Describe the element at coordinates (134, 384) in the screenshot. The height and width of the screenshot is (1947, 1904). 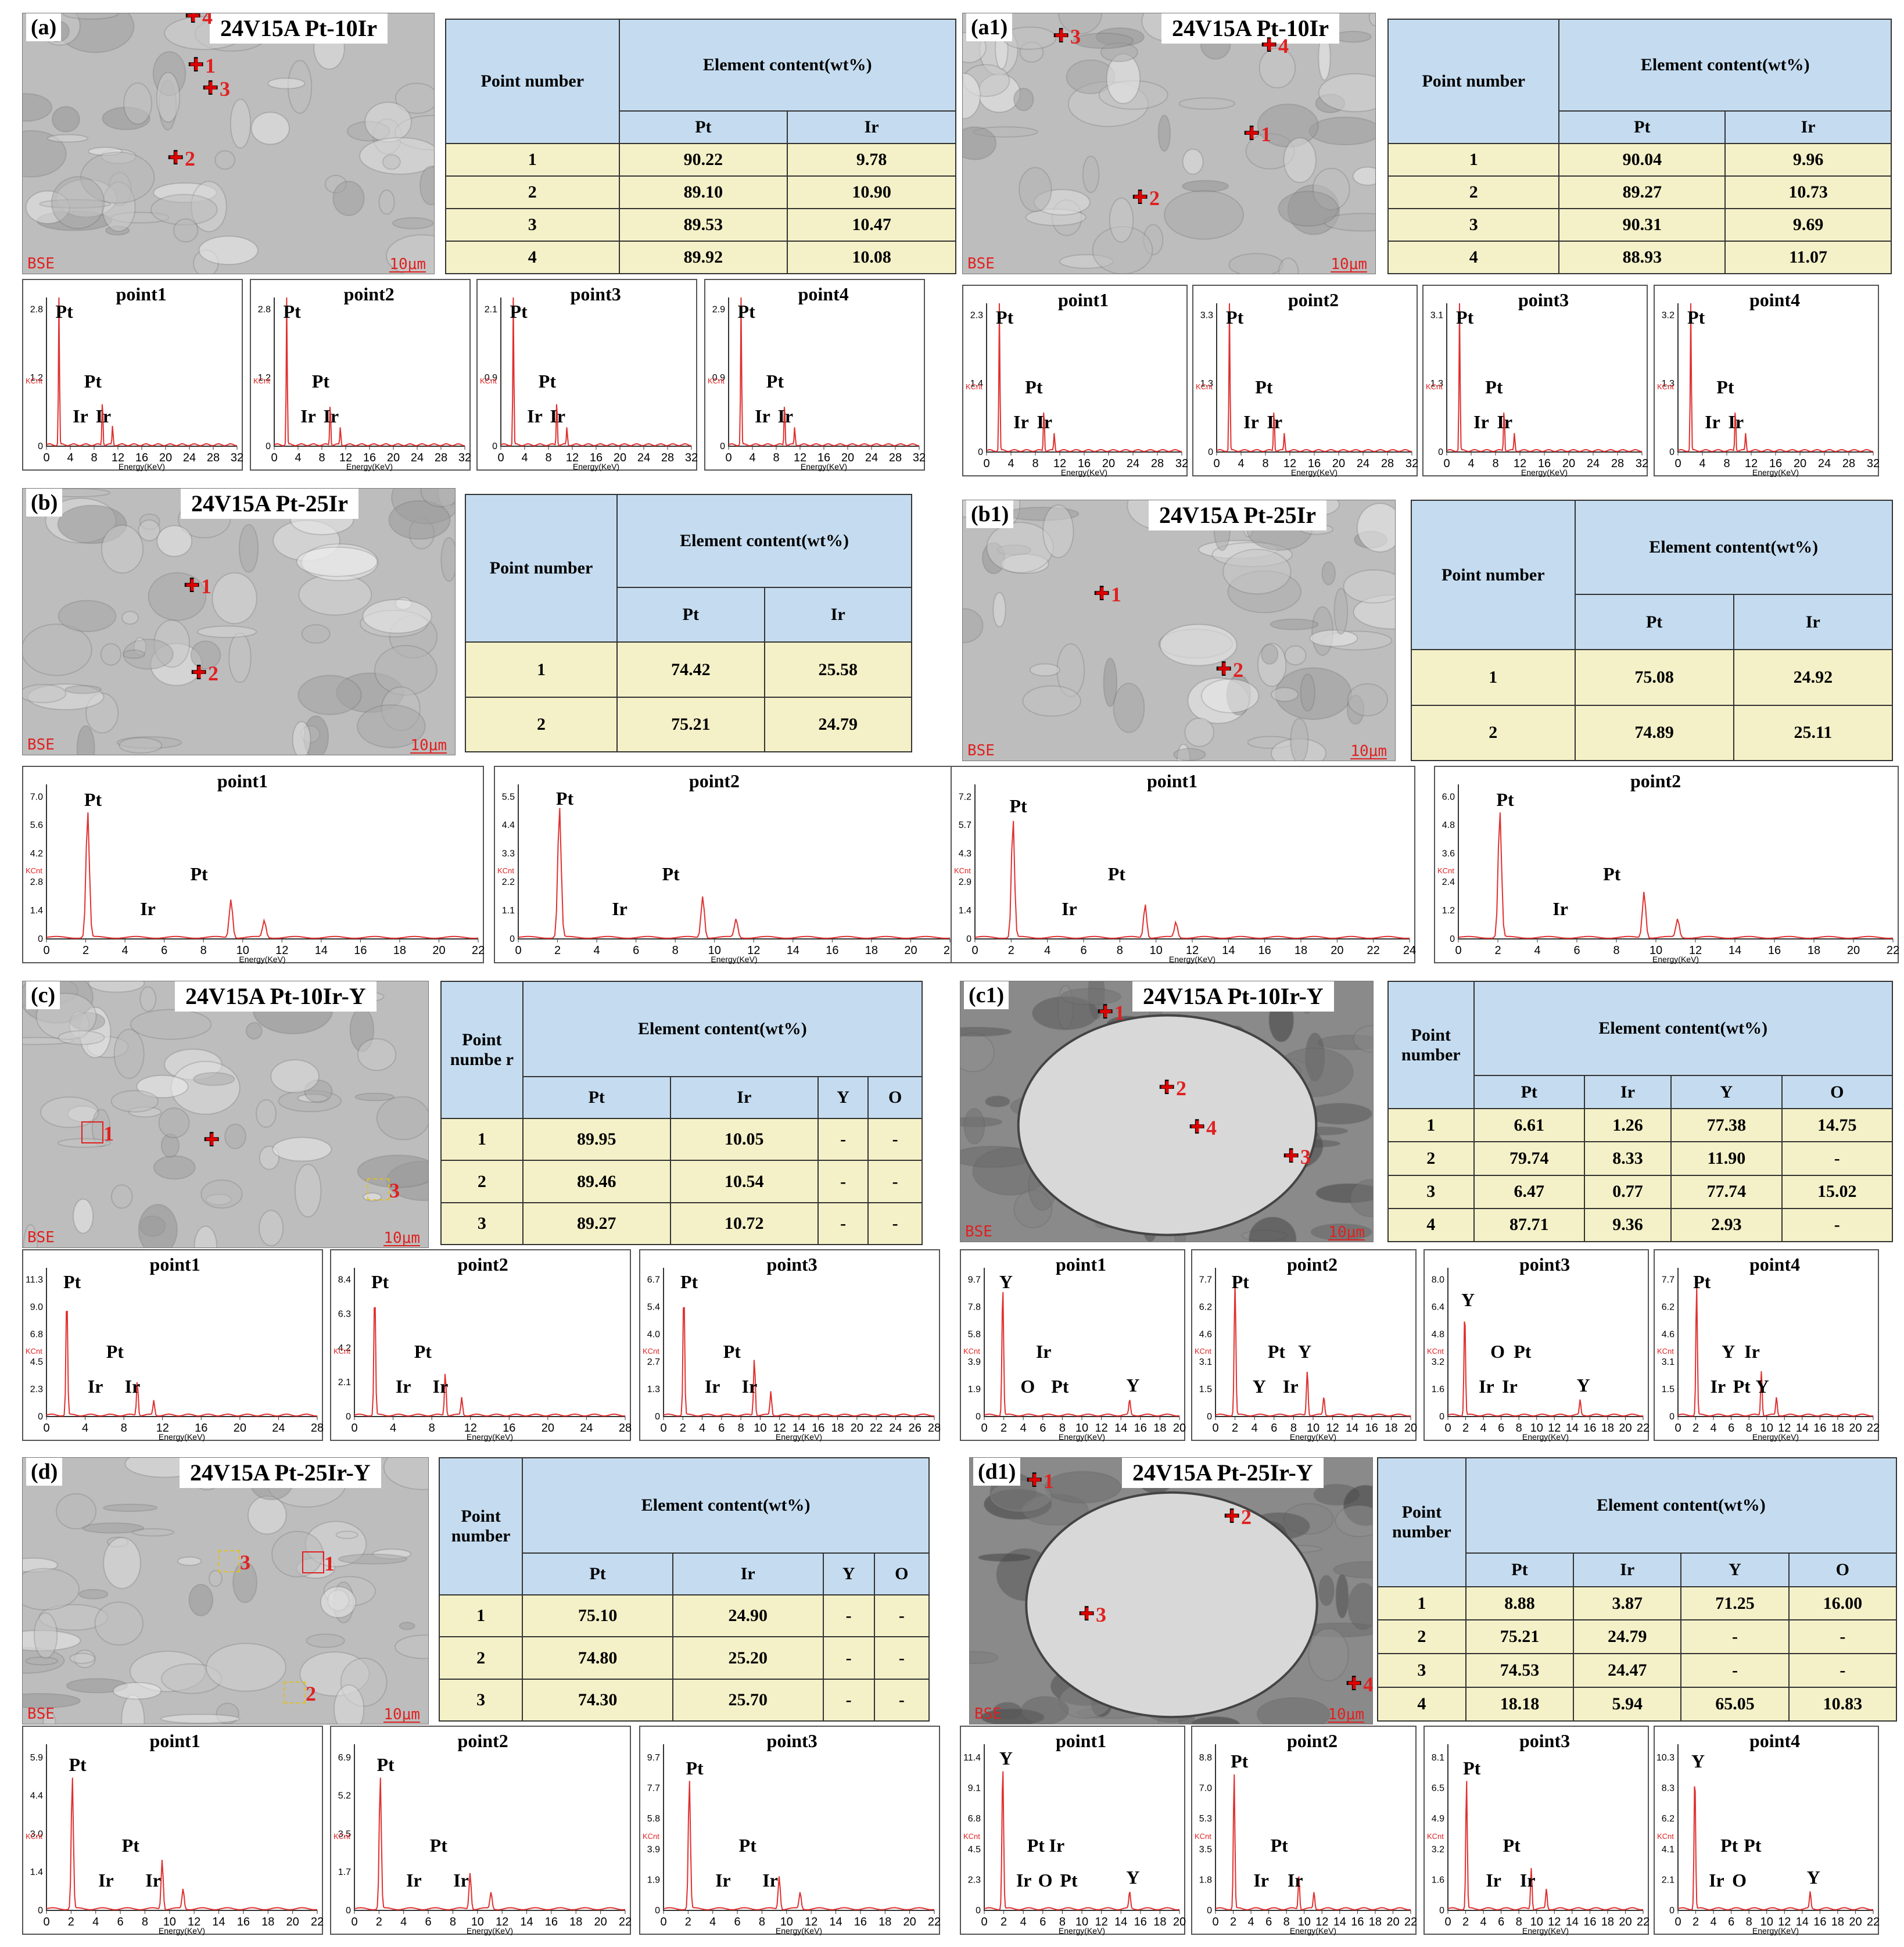
I see `spectrum-plot: 0 4 8 12 16 20 24 28 32 0 1.2 2.8 KCnt Energy(KeV)` at that location.